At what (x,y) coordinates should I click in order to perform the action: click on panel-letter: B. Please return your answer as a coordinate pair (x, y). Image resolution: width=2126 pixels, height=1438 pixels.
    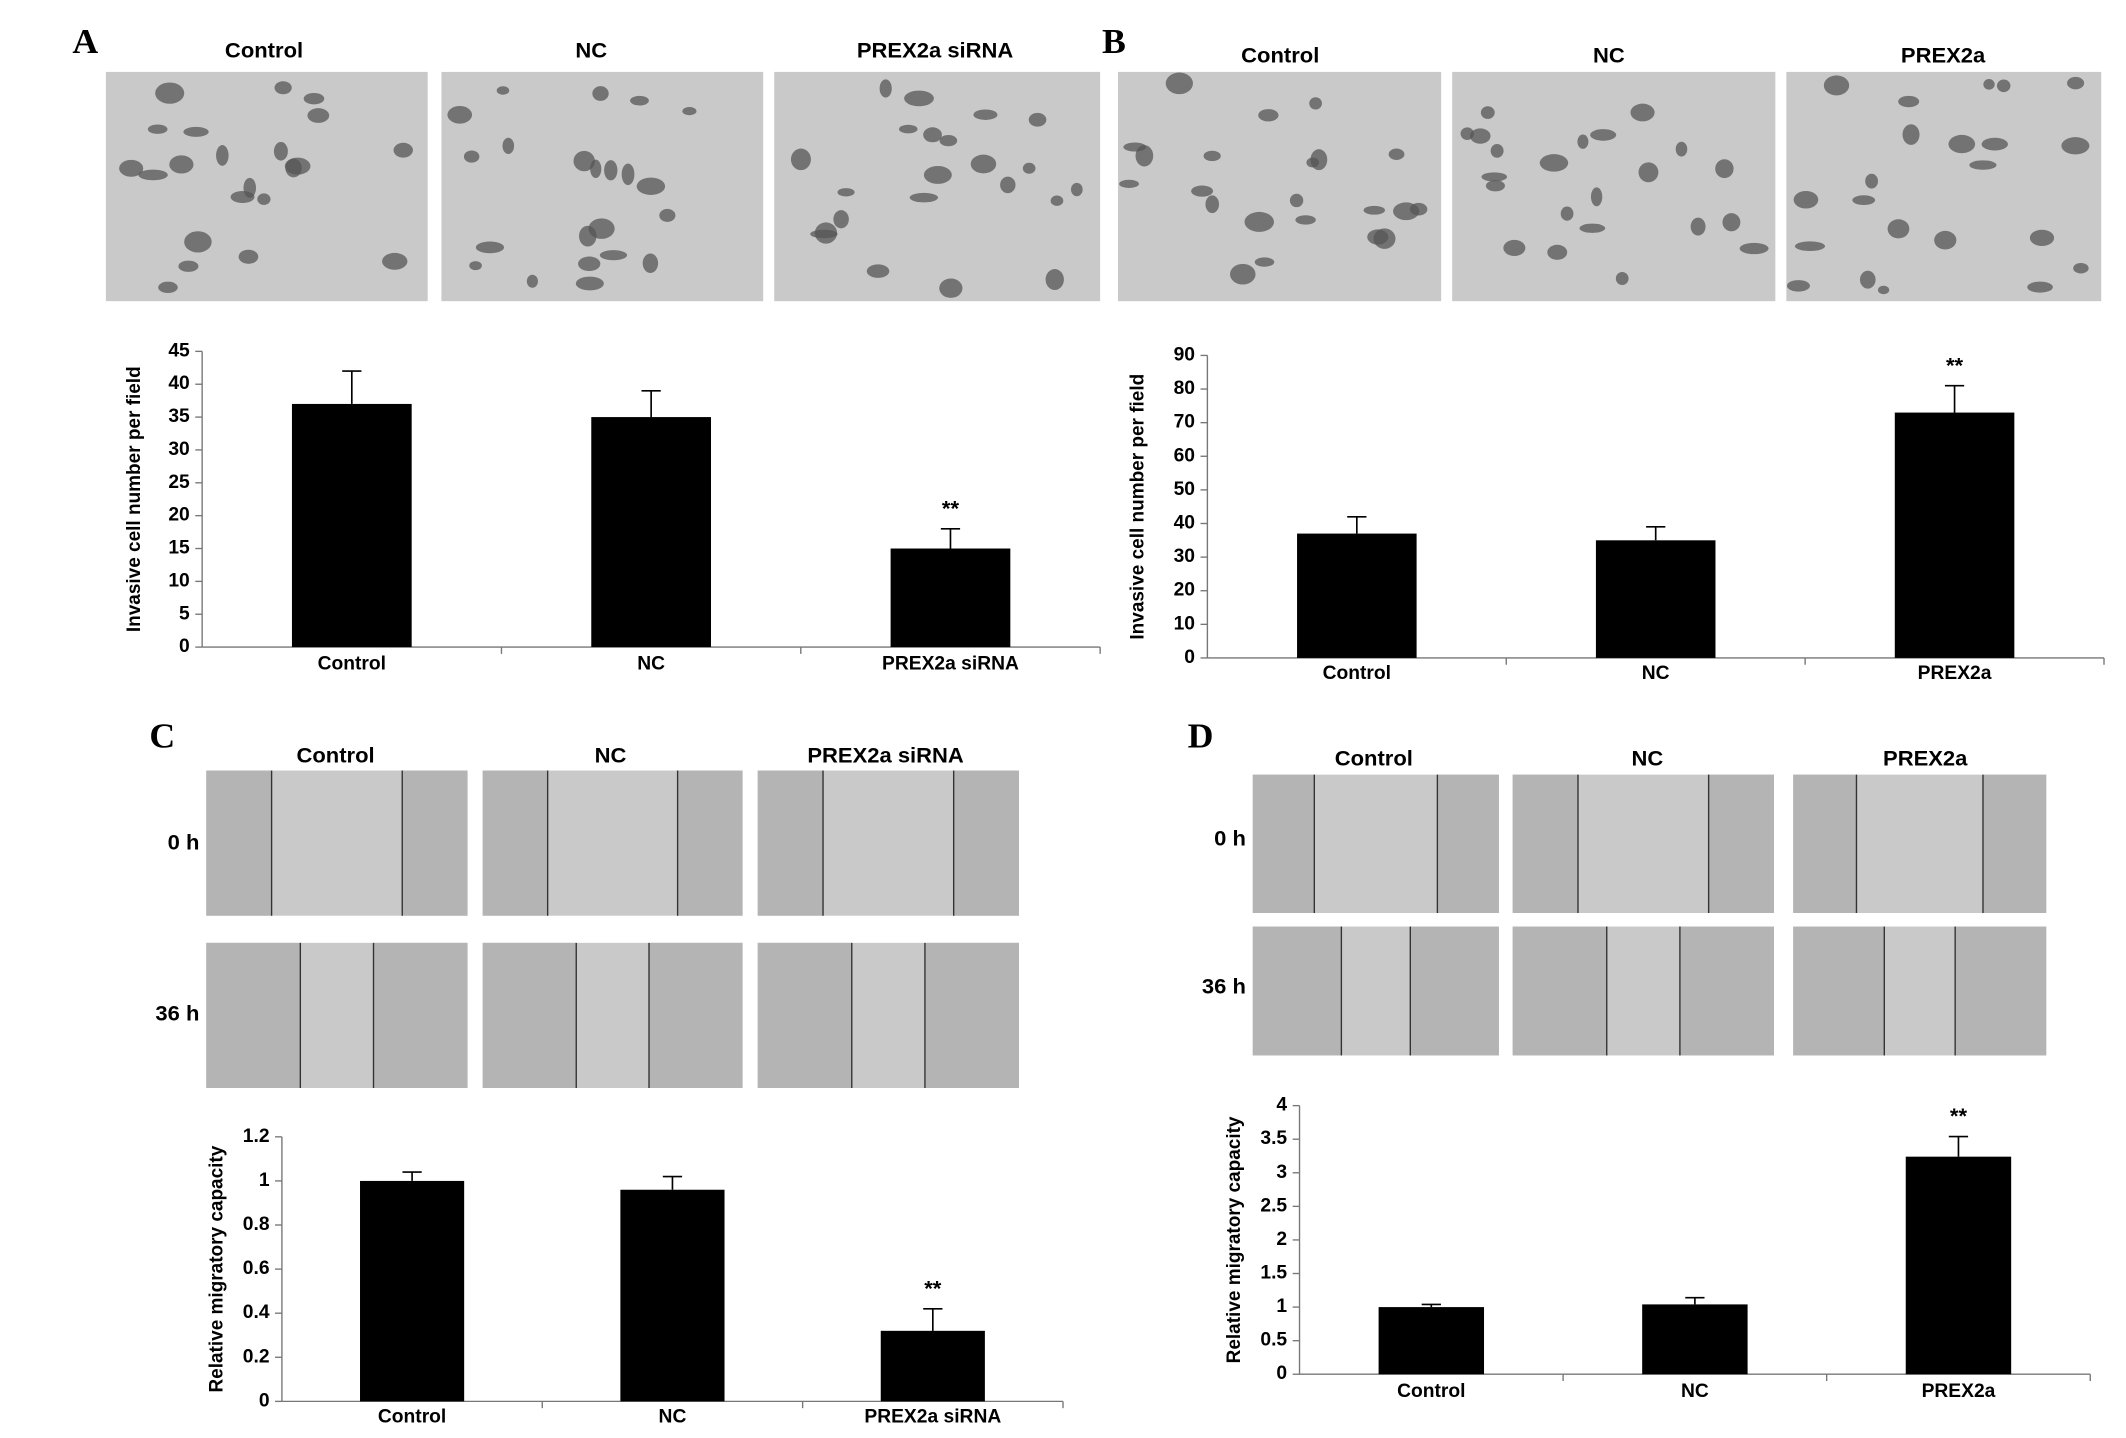
    Looking at the image, I should click on (1114, 41).